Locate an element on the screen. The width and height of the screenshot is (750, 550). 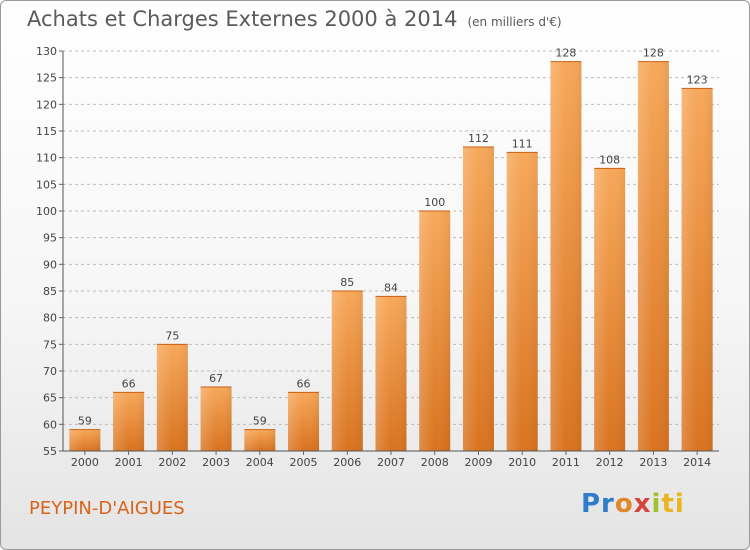
y-tick-label: 120 is located at coordinates (46, 104).